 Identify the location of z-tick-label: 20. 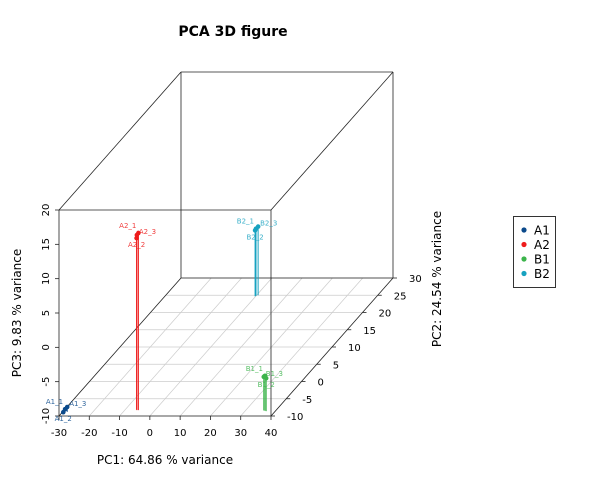
(46, 210).